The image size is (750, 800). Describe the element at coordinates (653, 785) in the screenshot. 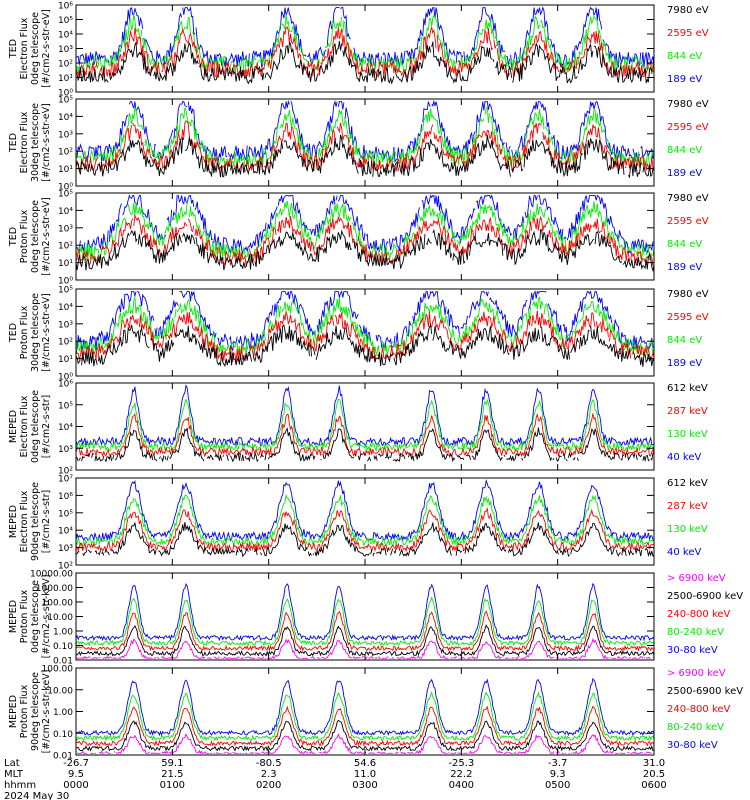

I see `x-tick-label-time: 0600` at that location.